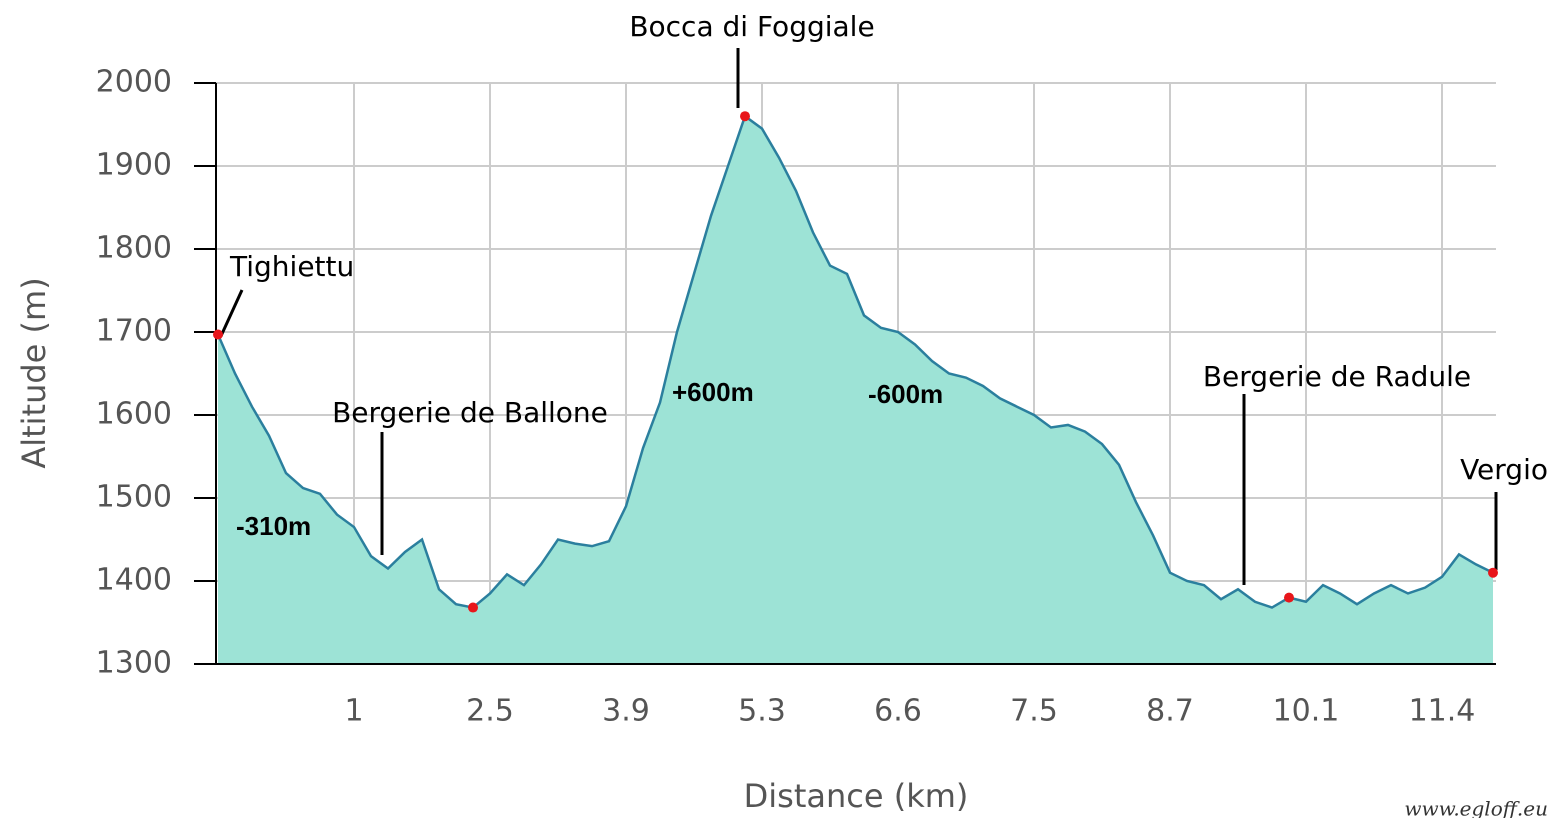 The height and width of the screenshot is (818, 1554). What do you see at coordinates (134, 82) in the screenshot?
I see `y-tick-label: 2000` at bounding box center [134, 82].